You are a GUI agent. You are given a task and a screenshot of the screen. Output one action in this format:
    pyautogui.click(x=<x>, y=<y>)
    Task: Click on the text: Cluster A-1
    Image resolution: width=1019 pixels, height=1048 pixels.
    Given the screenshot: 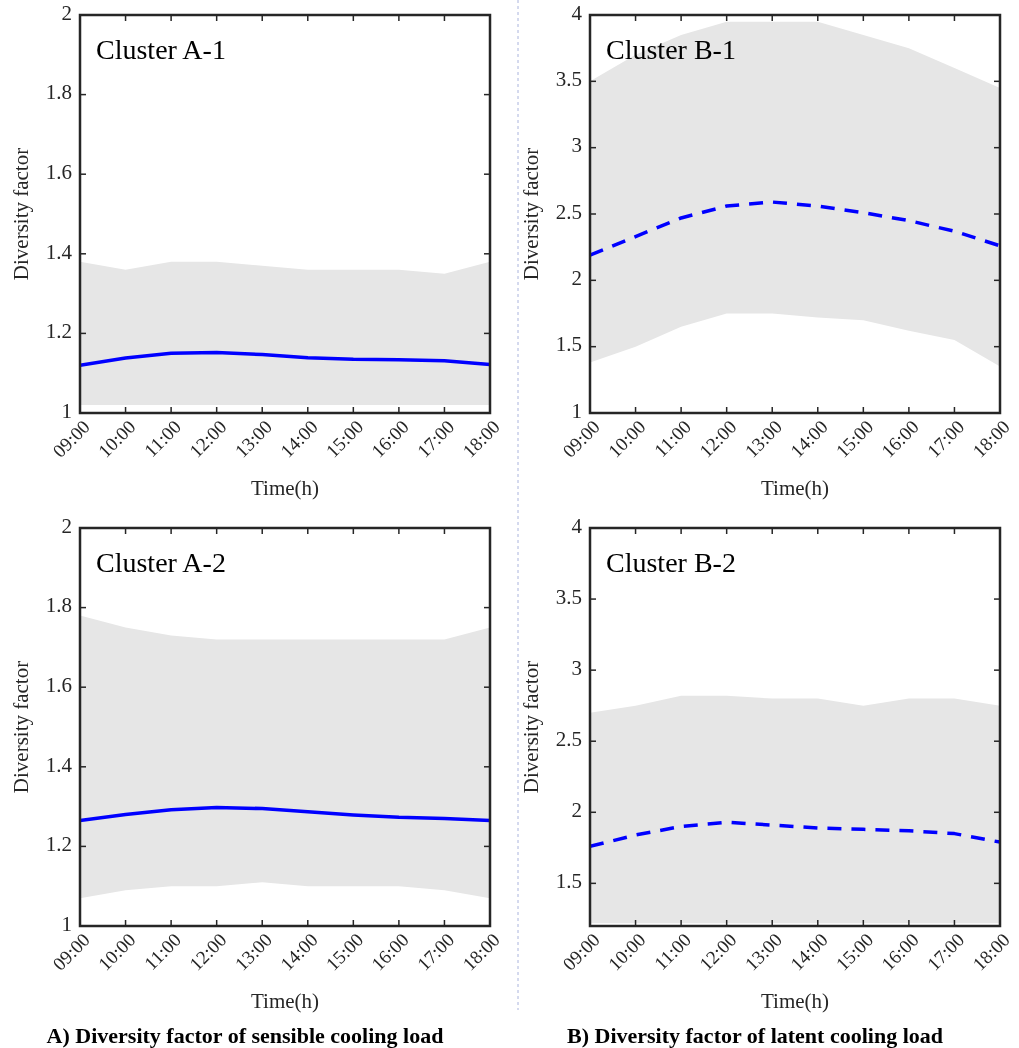 What is the action you would take?
    pyautogui.click(x=161, y=49)
    